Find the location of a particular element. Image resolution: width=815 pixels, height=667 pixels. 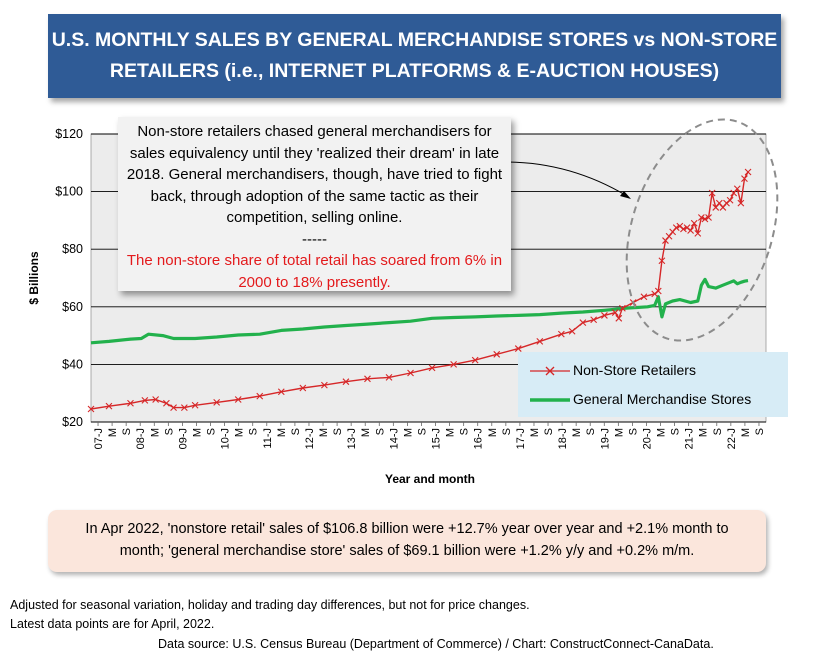

annotation-arrow is located at coordinates (566, 179).